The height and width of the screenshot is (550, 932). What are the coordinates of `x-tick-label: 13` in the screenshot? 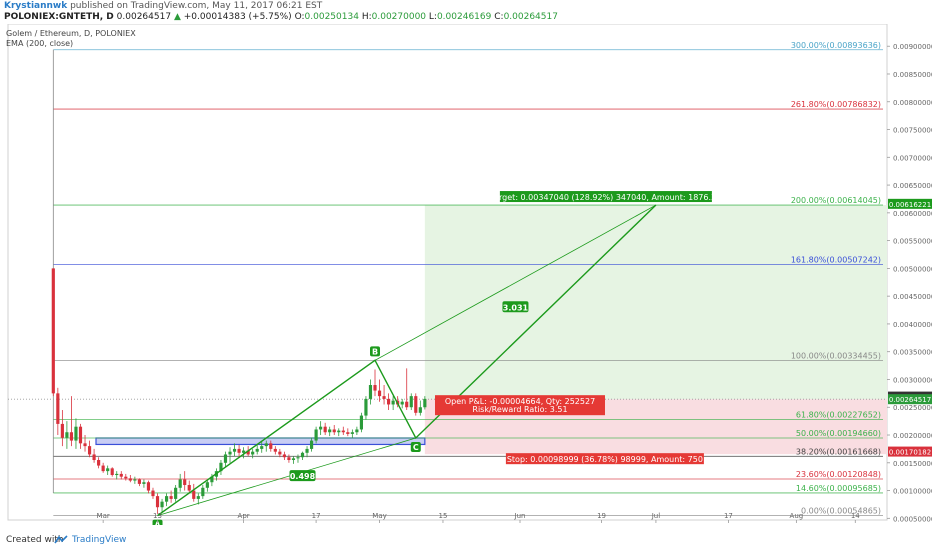 It's located at (157, 516).